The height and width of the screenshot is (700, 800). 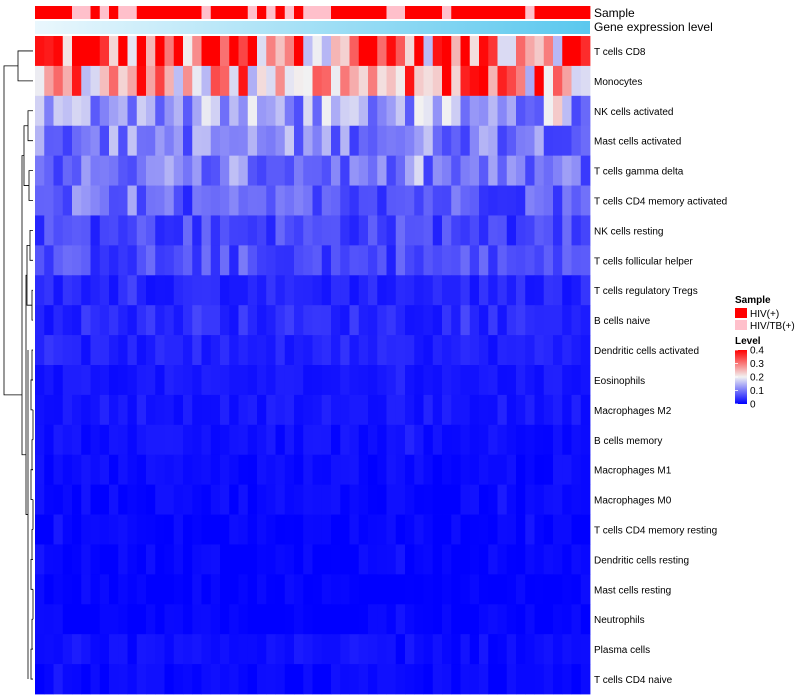 What do you see at coordinates (637, 142) in the screenshot?
I see `row-label: Mast cells activated` at bounding box center [637, 142].